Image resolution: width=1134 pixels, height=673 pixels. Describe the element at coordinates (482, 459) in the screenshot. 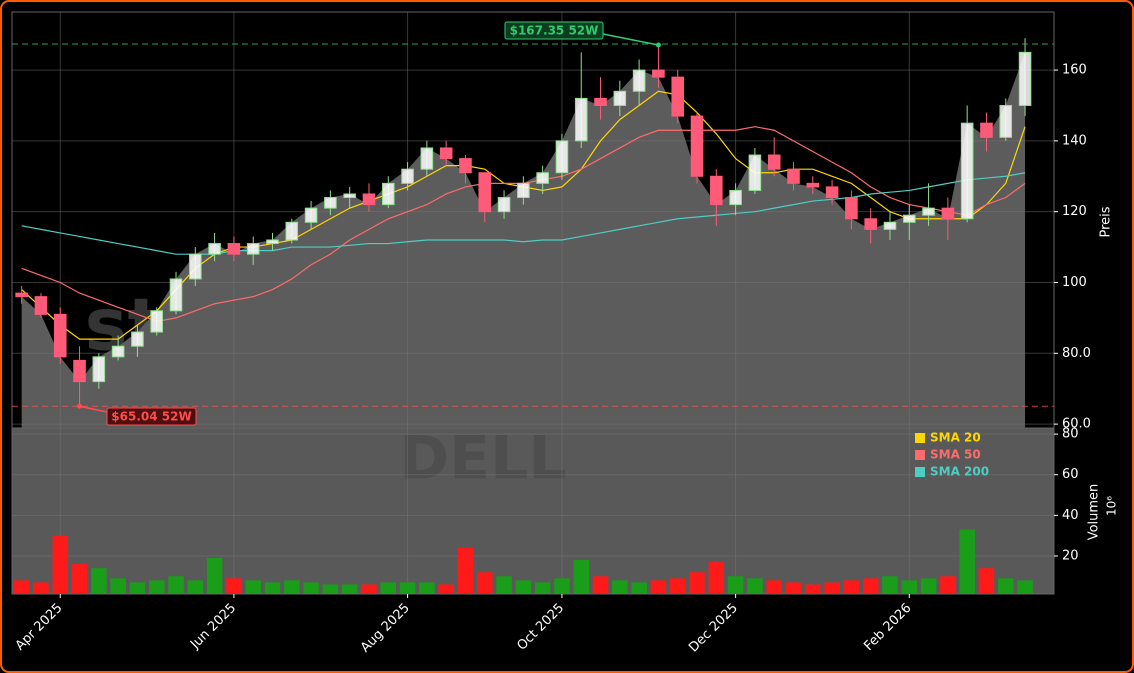

I see `watermark: DELL` at that location.